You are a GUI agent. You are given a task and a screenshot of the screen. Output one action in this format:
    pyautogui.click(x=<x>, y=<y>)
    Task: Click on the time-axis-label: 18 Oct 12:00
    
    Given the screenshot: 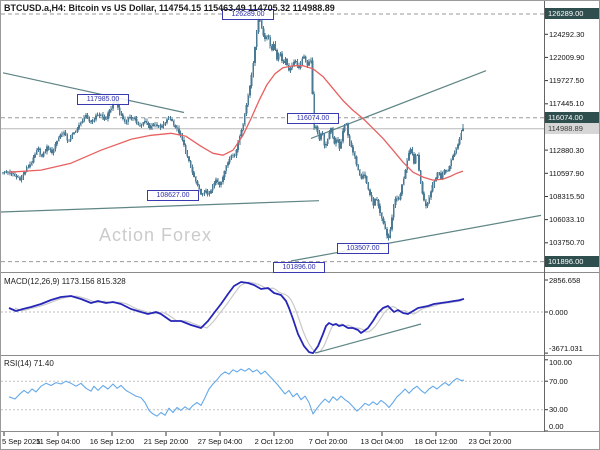 What is the action you would take?
    pyautogui.click(x=436, y=441)
    